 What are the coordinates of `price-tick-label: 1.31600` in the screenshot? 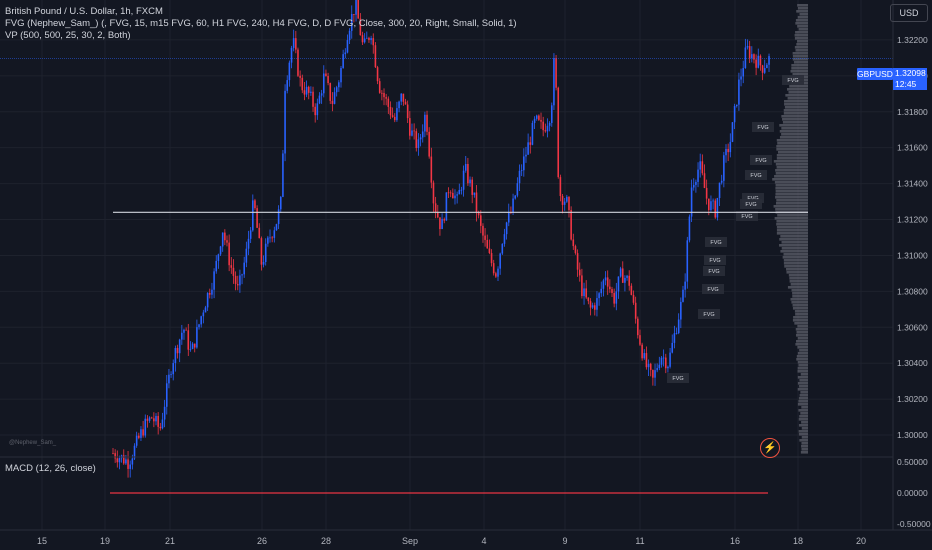 It's located at (912, 148).